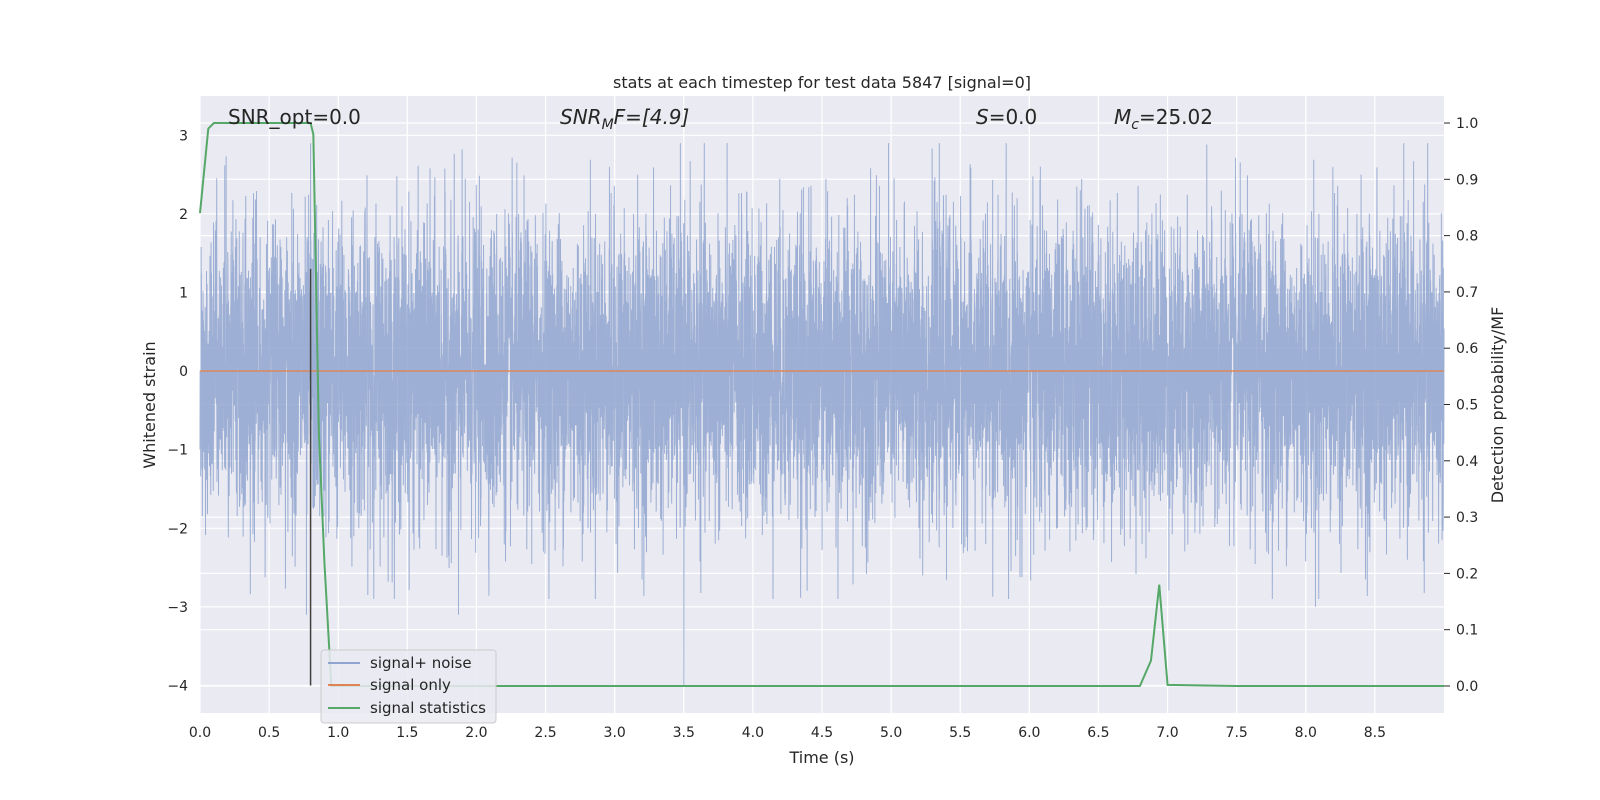  I want to click on y-right-tick-label: 0.6, so click(1467, 349).